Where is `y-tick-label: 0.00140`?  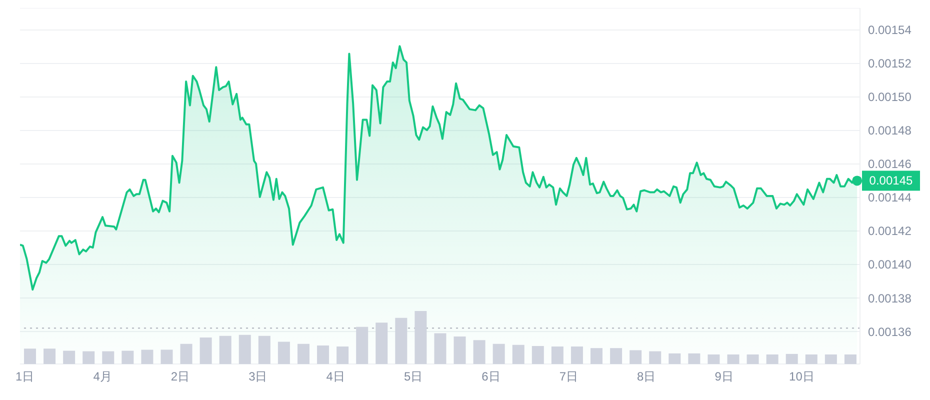 y-tick-label: 0.00140 is located at coordinates (890, 265).